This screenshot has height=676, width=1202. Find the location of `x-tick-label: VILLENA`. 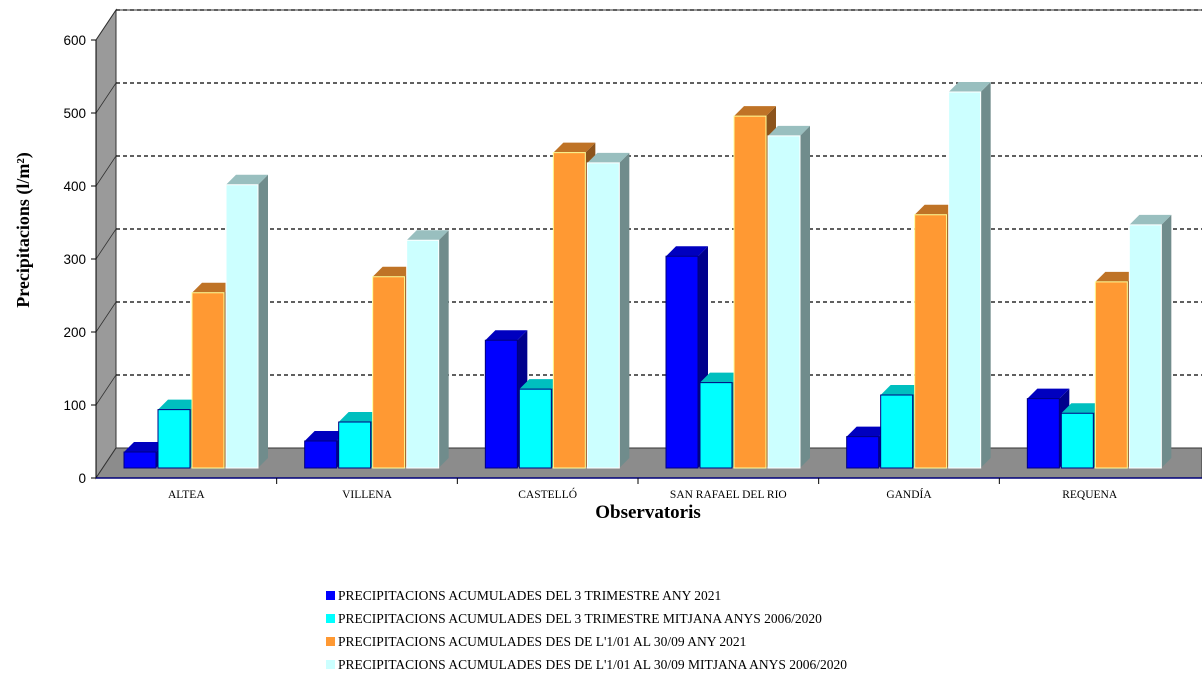

x-tick-label: VILLENA is located at coordinates (367, 495).